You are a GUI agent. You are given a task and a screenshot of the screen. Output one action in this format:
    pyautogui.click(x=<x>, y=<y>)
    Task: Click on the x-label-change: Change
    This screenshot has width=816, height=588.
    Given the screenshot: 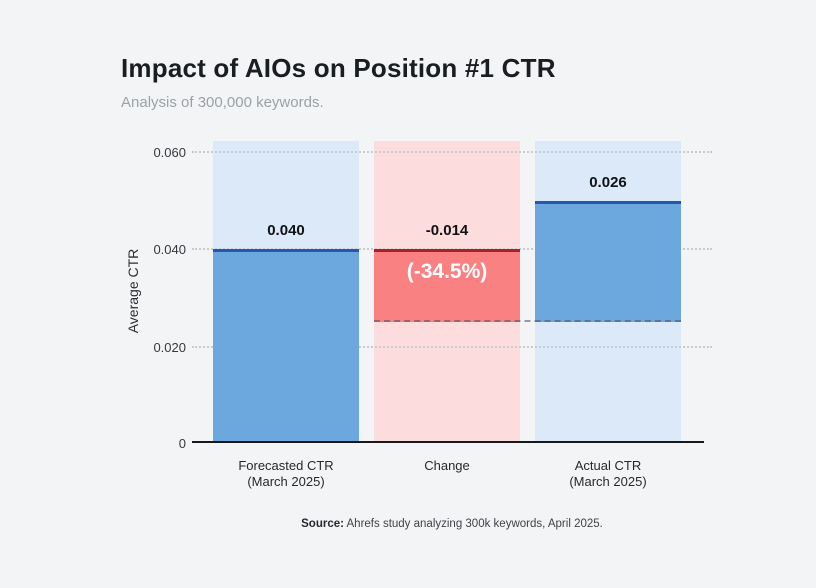 What is the action you would take?
    pyautogui.click(x=447, y=466)
    